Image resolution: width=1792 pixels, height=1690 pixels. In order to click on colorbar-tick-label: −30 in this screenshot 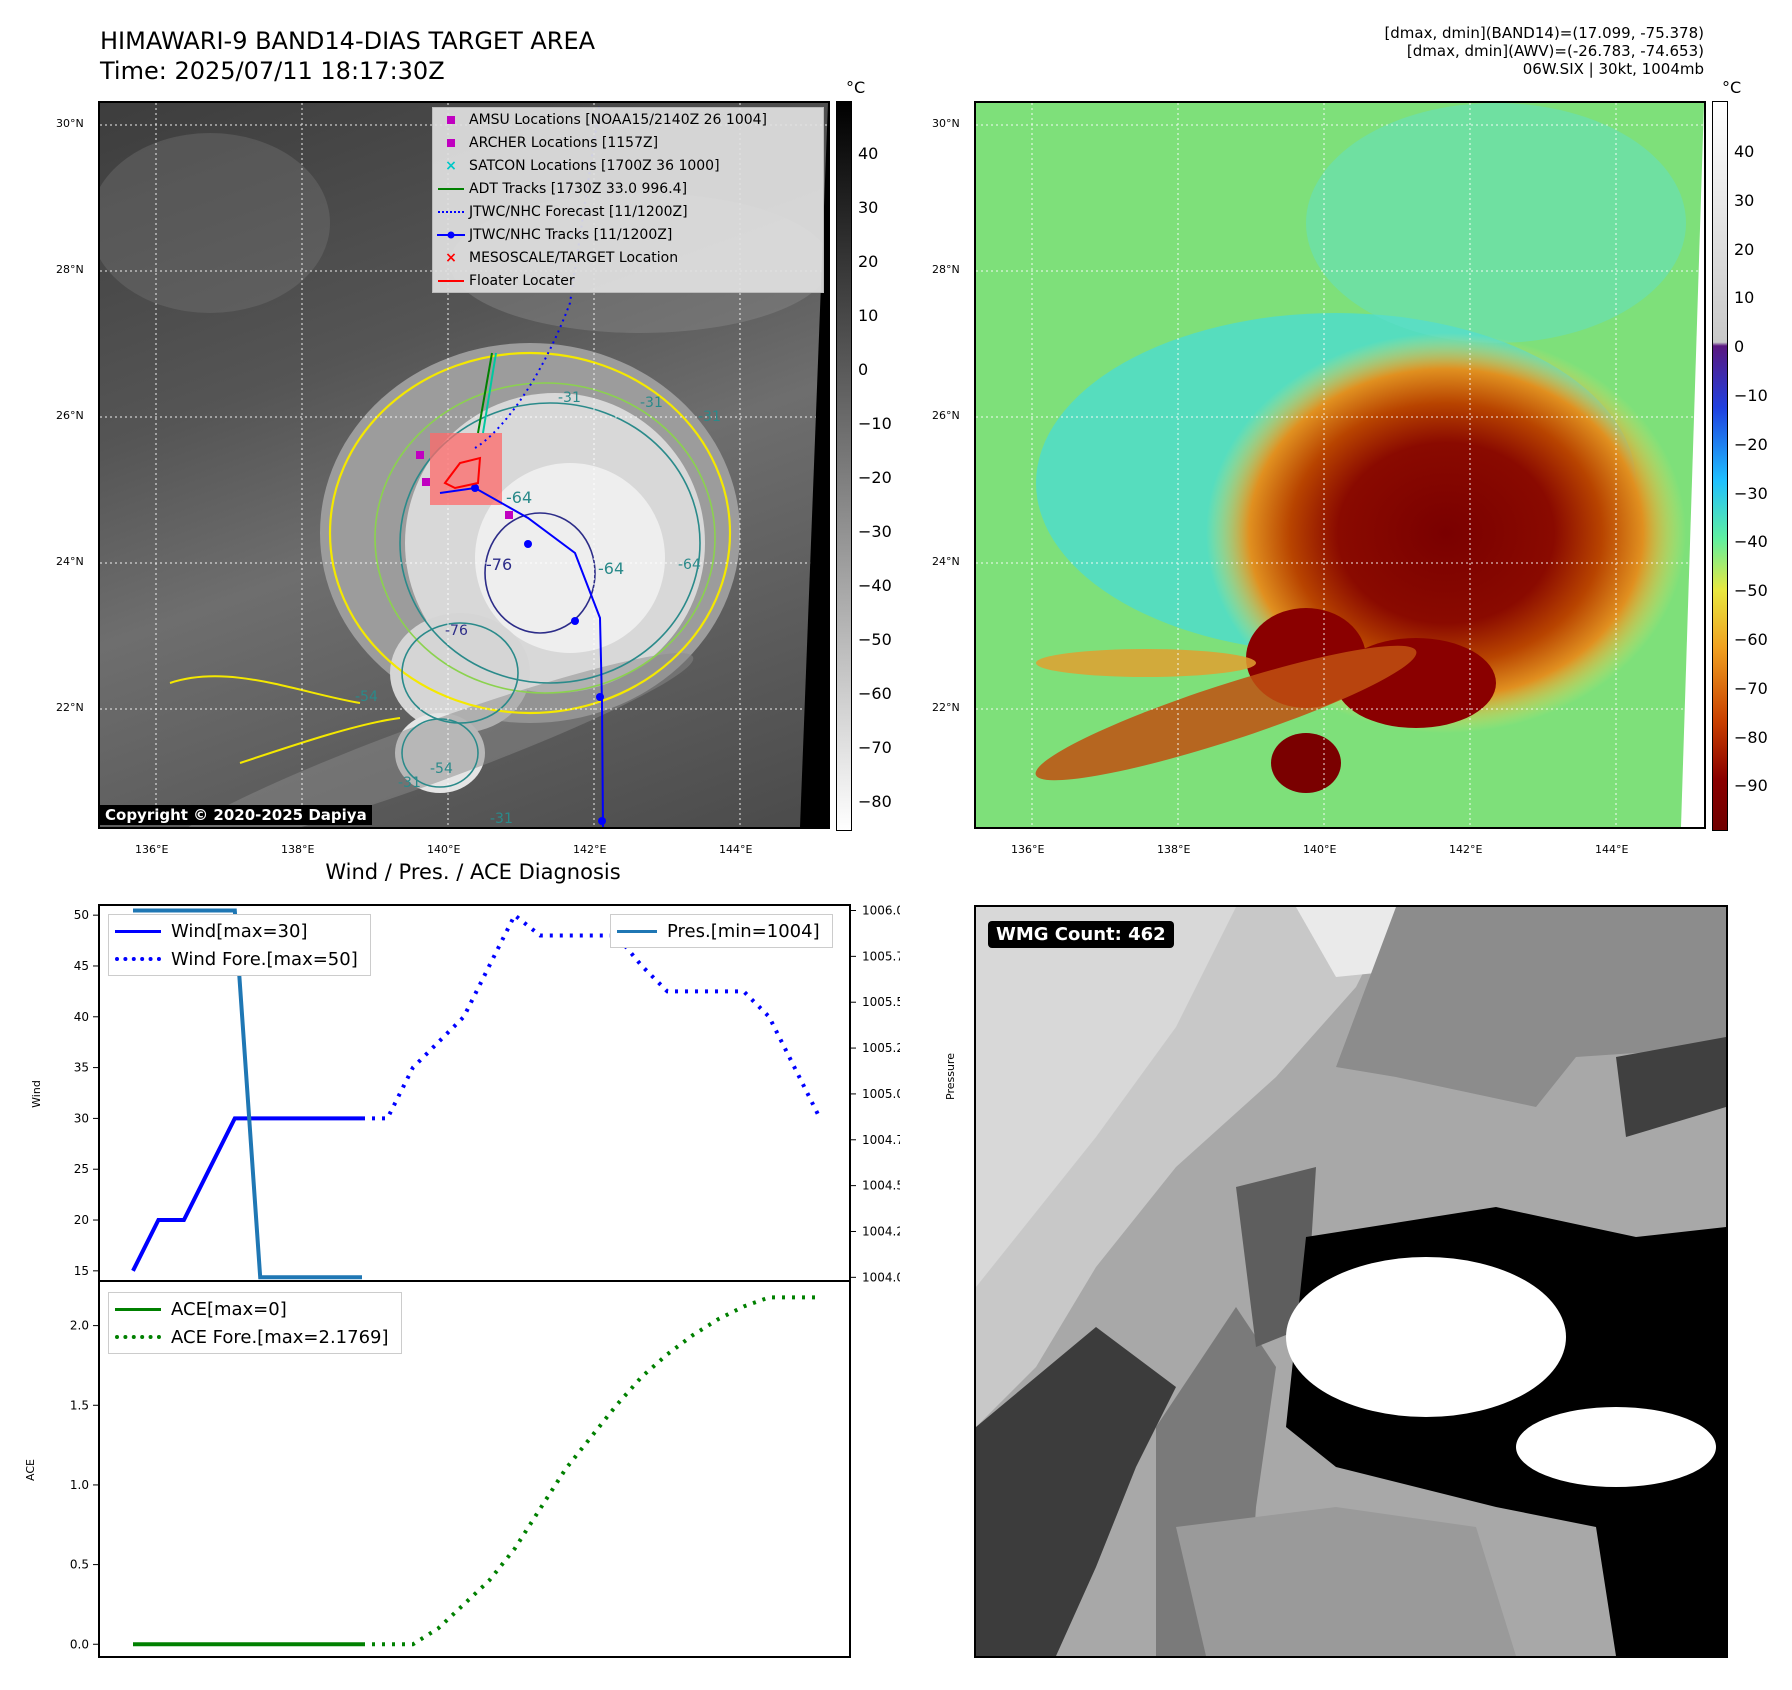, I will do `click(875, 531)`.